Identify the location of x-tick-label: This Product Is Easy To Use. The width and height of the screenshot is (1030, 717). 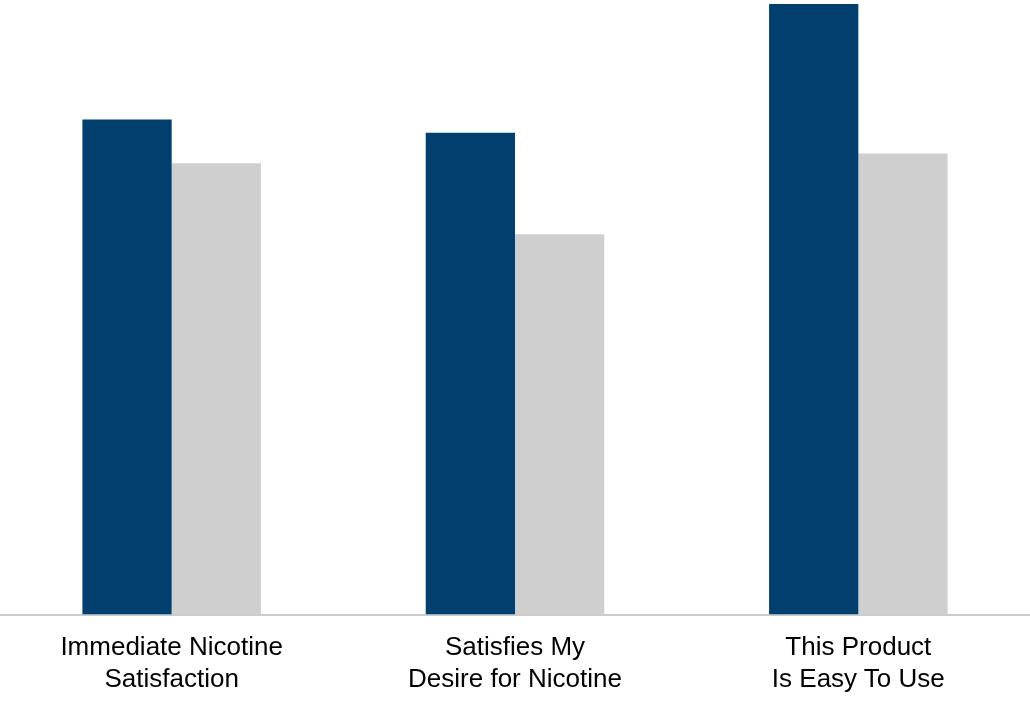
(858, 662).